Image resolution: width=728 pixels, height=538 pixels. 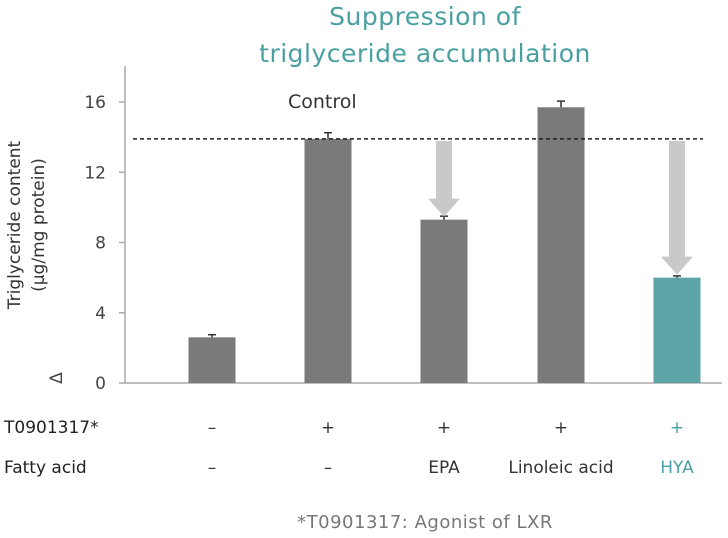 What do you see at coordinates (51, 428) in the screenshot?
I see `row-label: T0901317*` at bounding box center [51, 428].